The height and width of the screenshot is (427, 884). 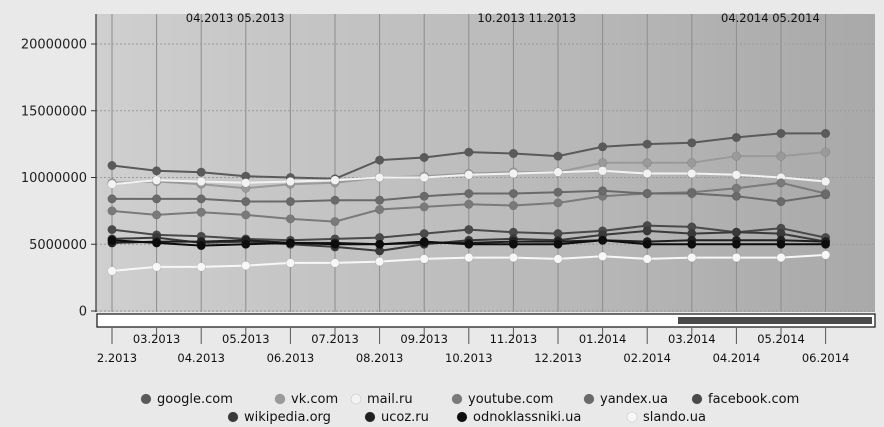 I want to click on y-tick-label: 0, so click(x=83, y=312).